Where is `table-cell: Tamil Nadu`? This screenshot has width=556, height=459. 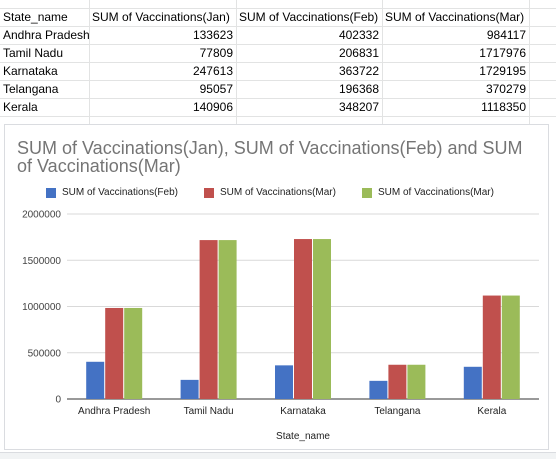
table-cell: Tamil Nadu is located at coordinates (44, 53).